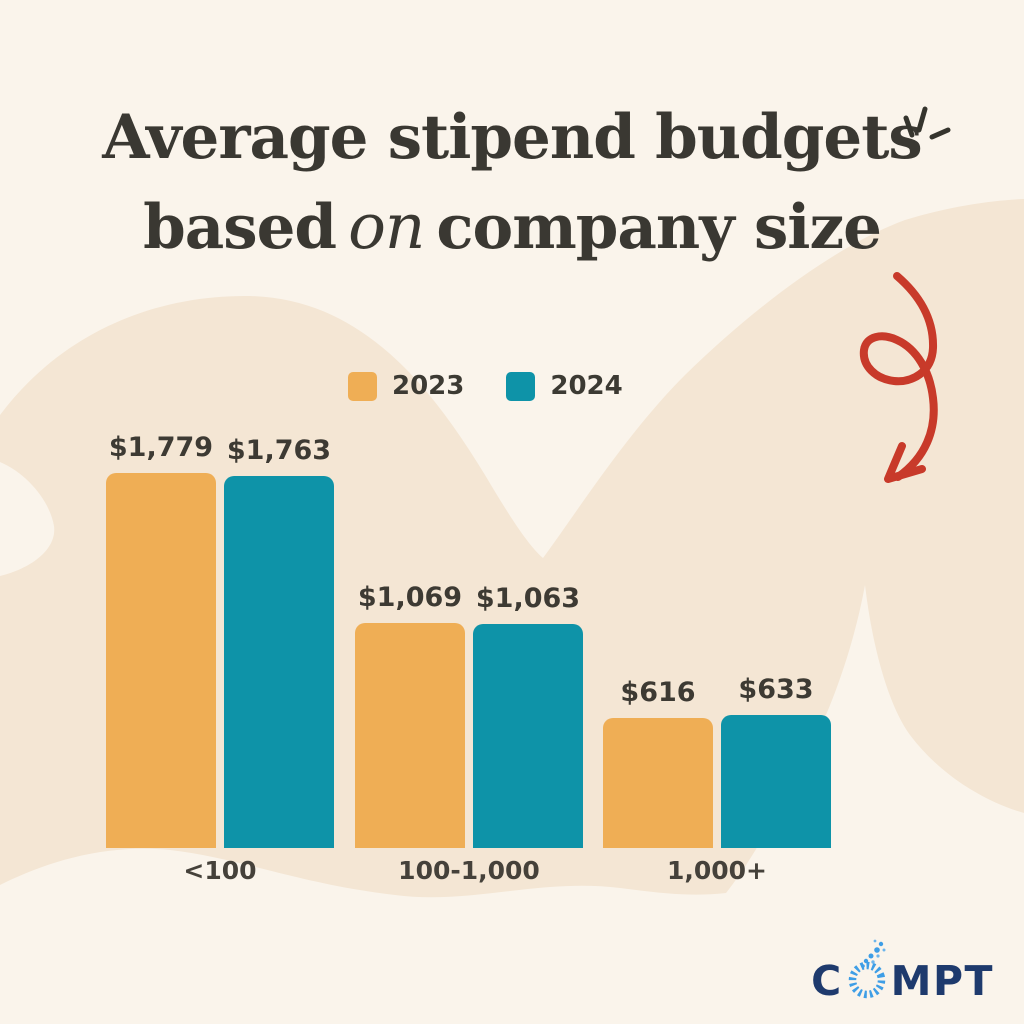 The width and height of the screenshot is (1024, 1024). Describe the element at coordinates (428, 386) in the screenshot. I see `legend-label-2023: 2023` at that location.